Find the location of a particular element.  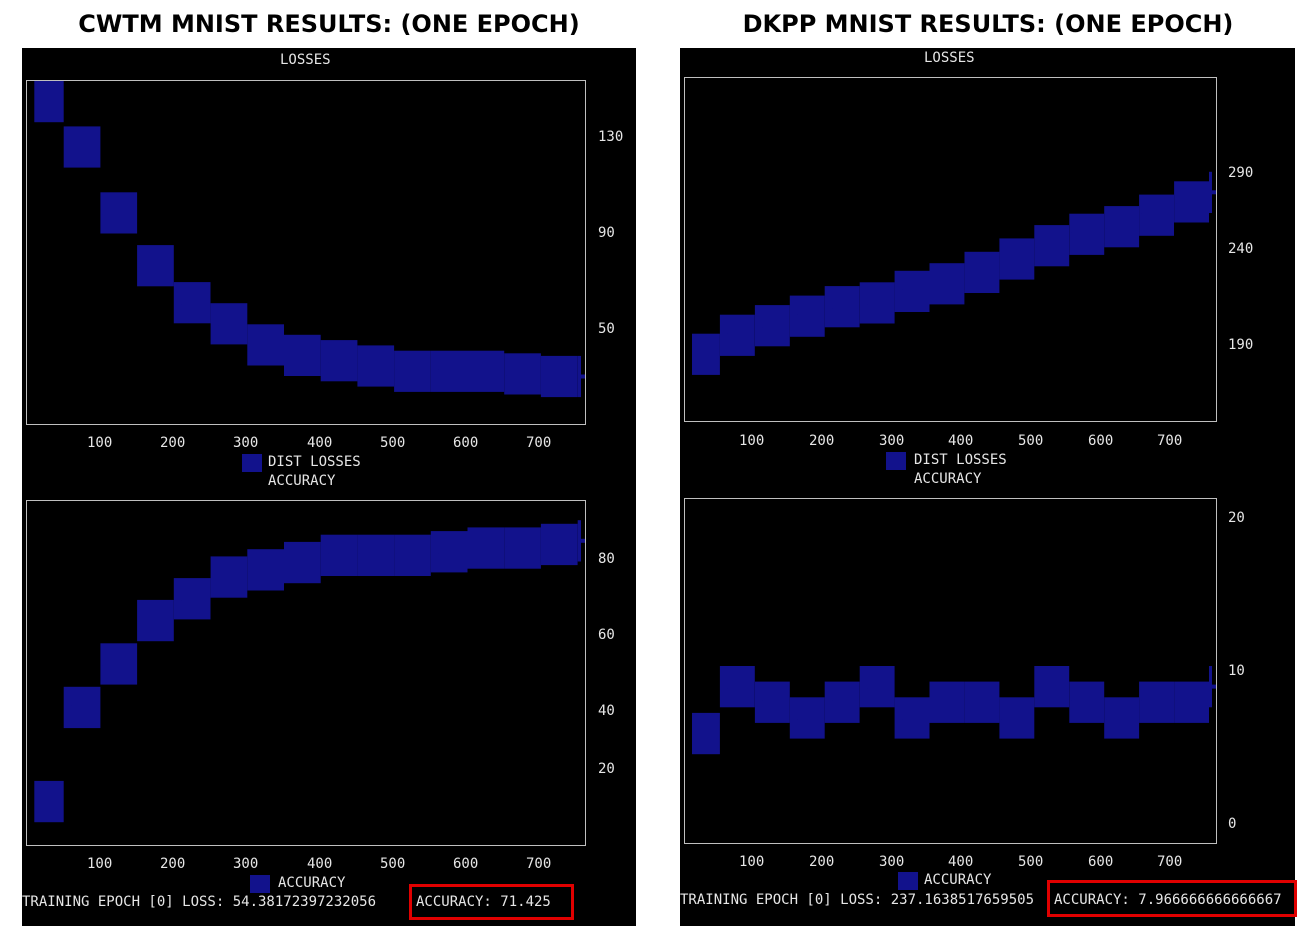

left-accuracy-ytick: 60 is located at coordinates (606, 635).